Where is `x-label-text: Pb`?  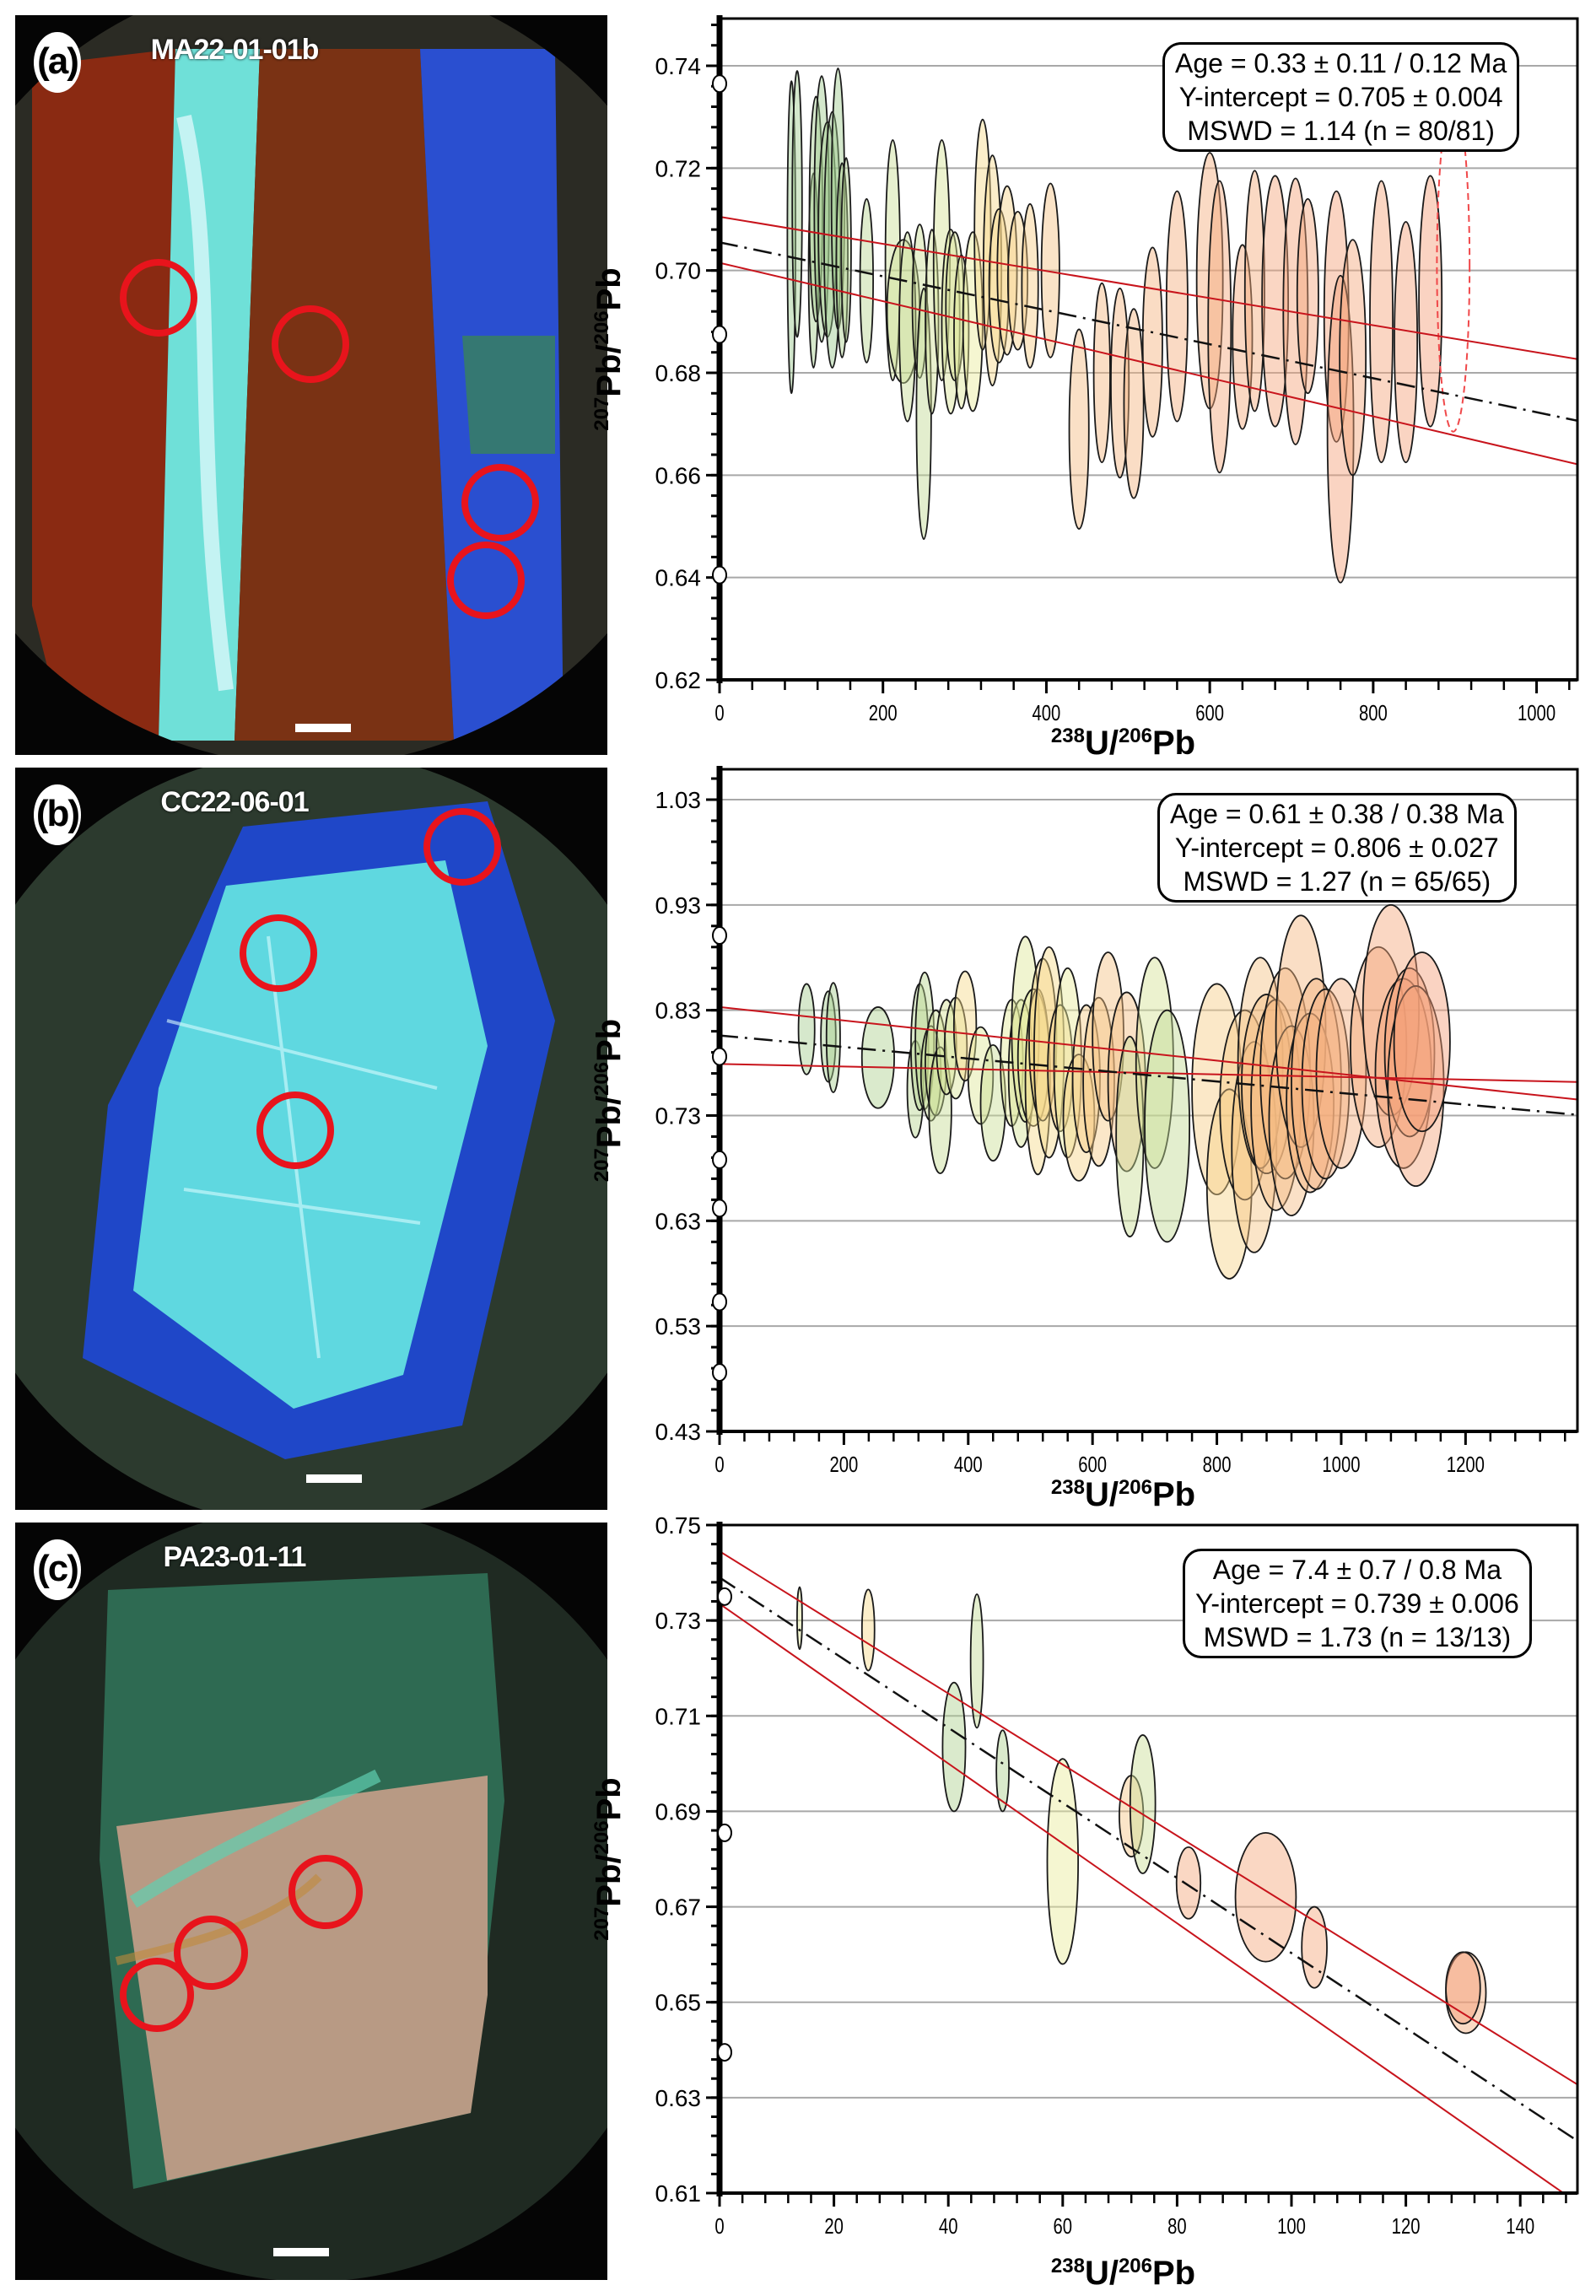
x-label-text: Pb is located at coordinates (1174, 743).